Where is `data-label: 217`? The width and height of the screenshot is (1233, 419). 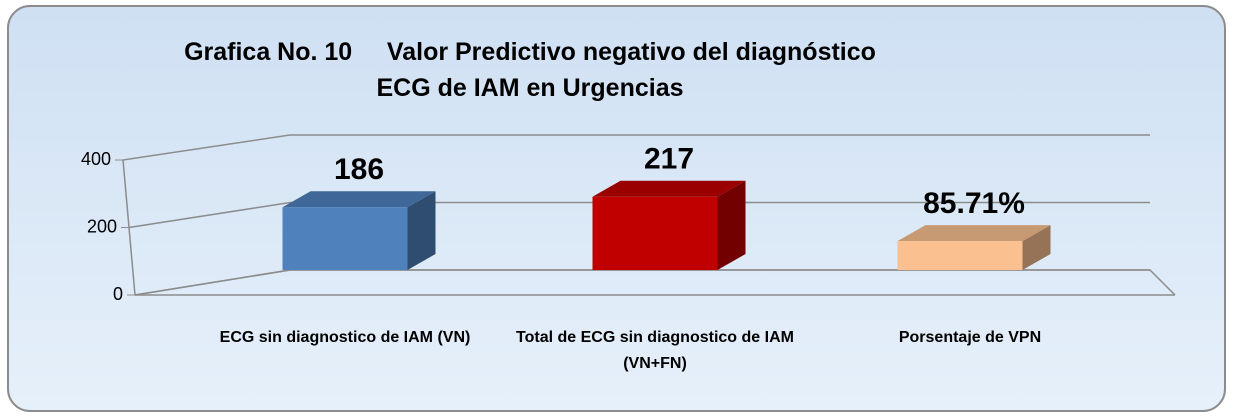
data-label: 217 is located at coordinates (669, 159).